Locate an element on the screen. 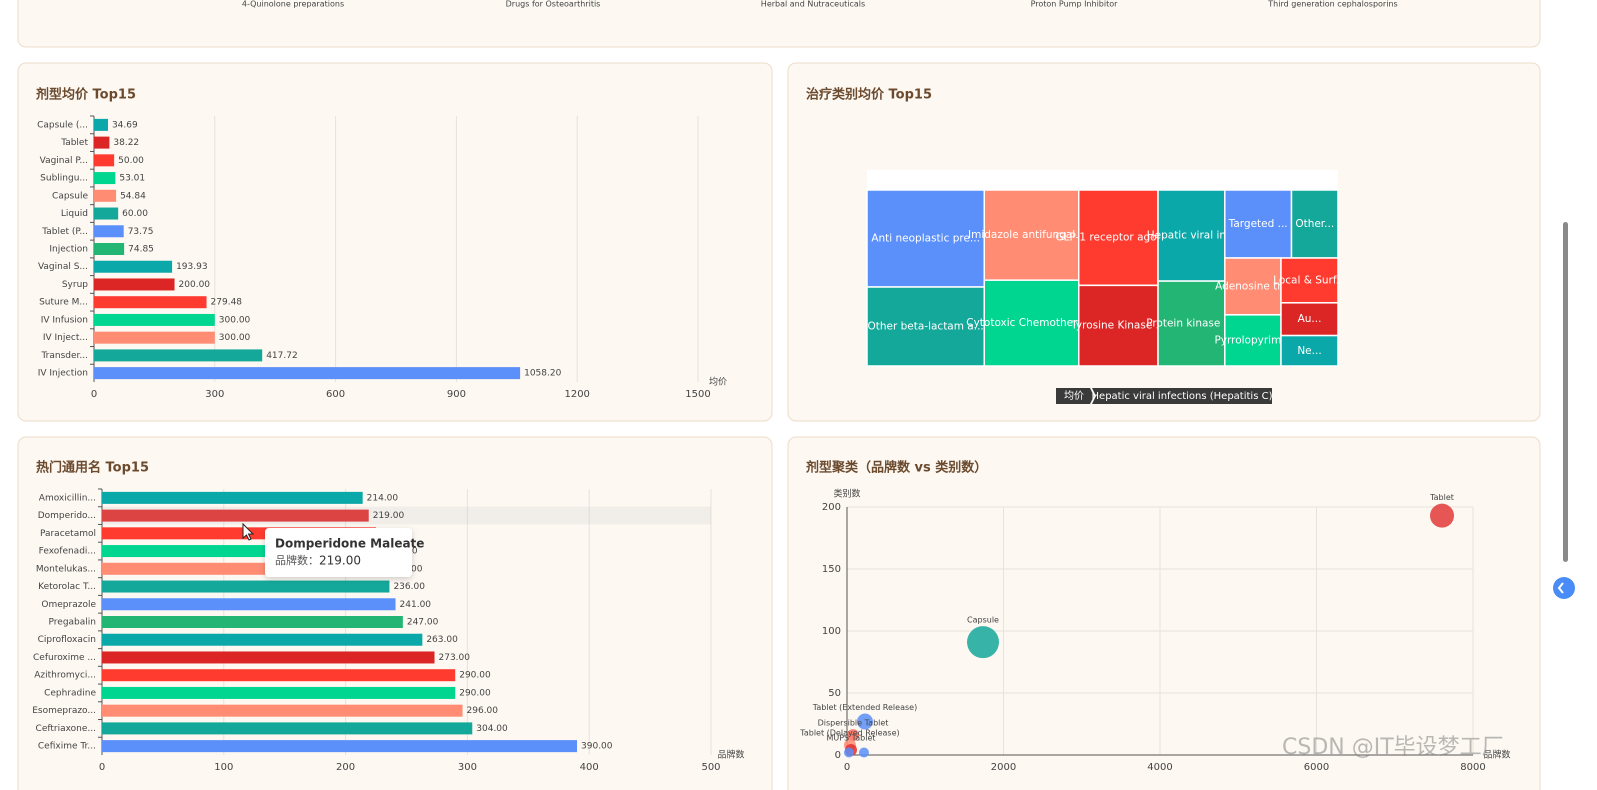  axis-label: Third generation cephalosporins is located at coordinates (1332, 4).